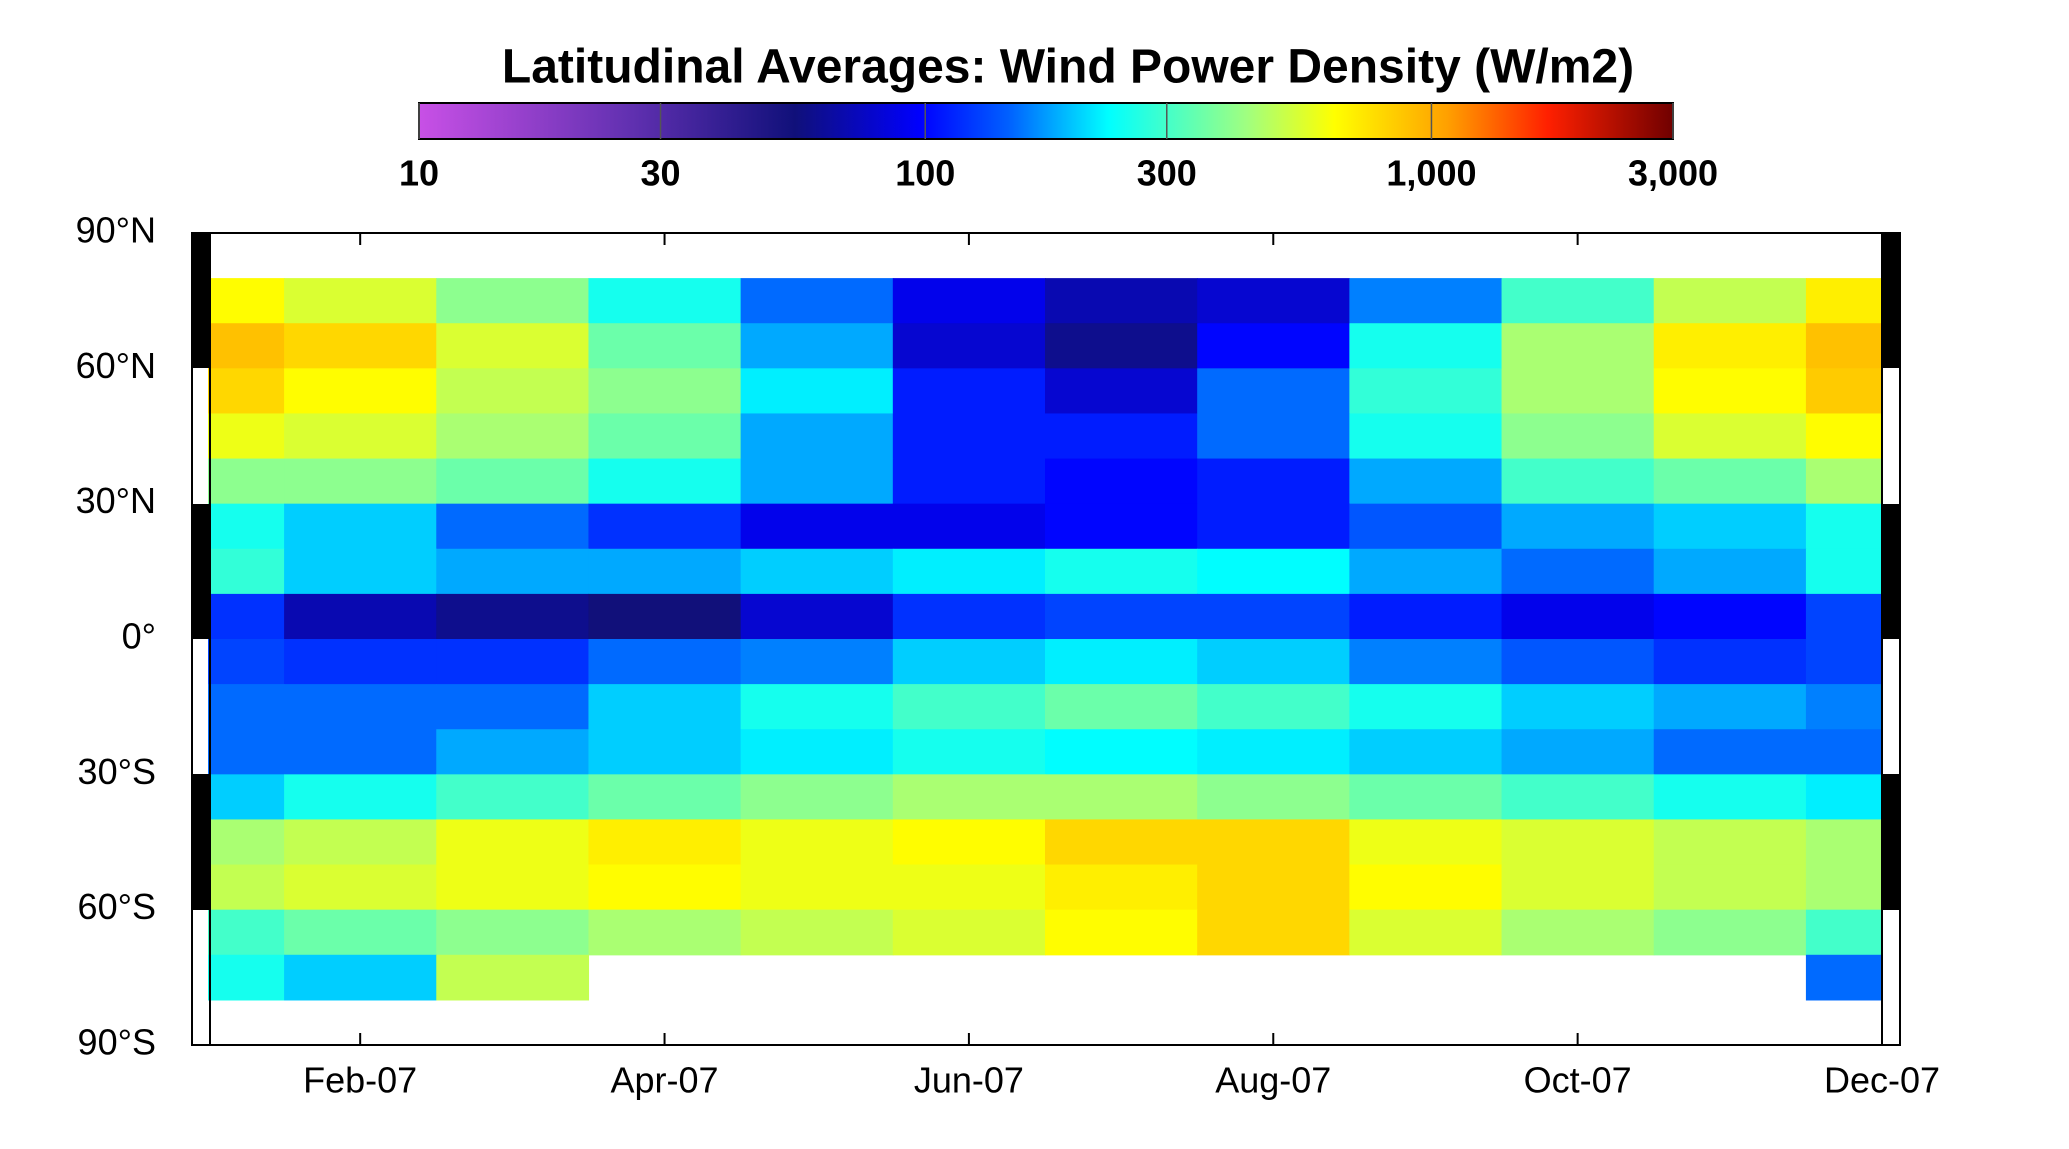  Describe the element at coordinates (1673, 173) in the screenshot. I see `colorbar-tick-label: 3,000` at that location.